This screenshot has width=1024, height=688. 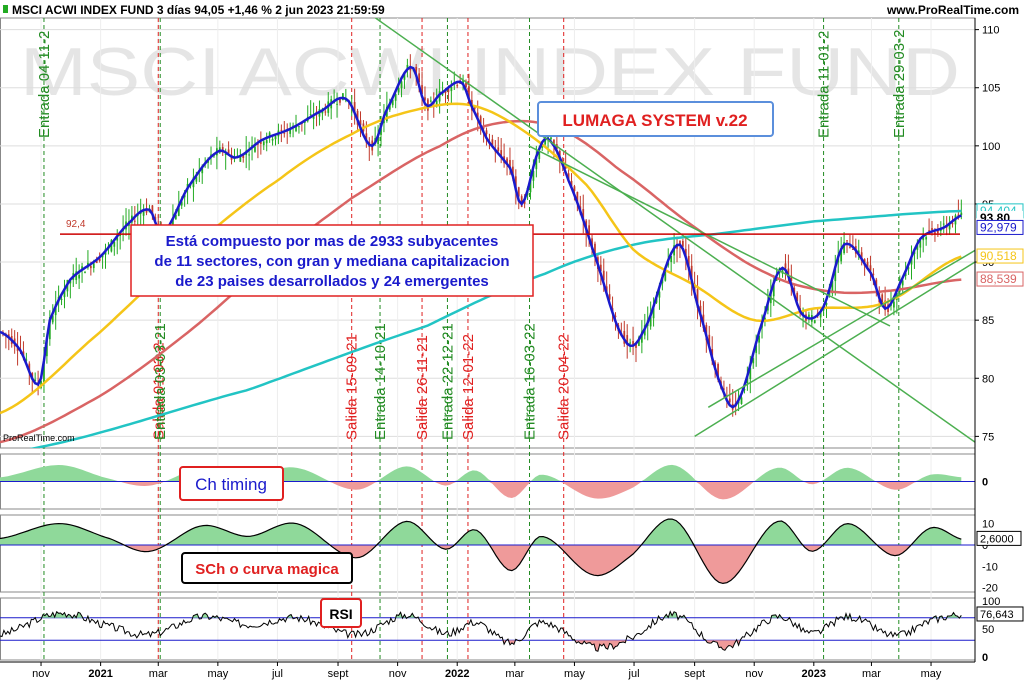 What do you see at coordinates (1000, 614) in the screenshot?
I see `rsi-last-box` at bounding box center [1000, 614].